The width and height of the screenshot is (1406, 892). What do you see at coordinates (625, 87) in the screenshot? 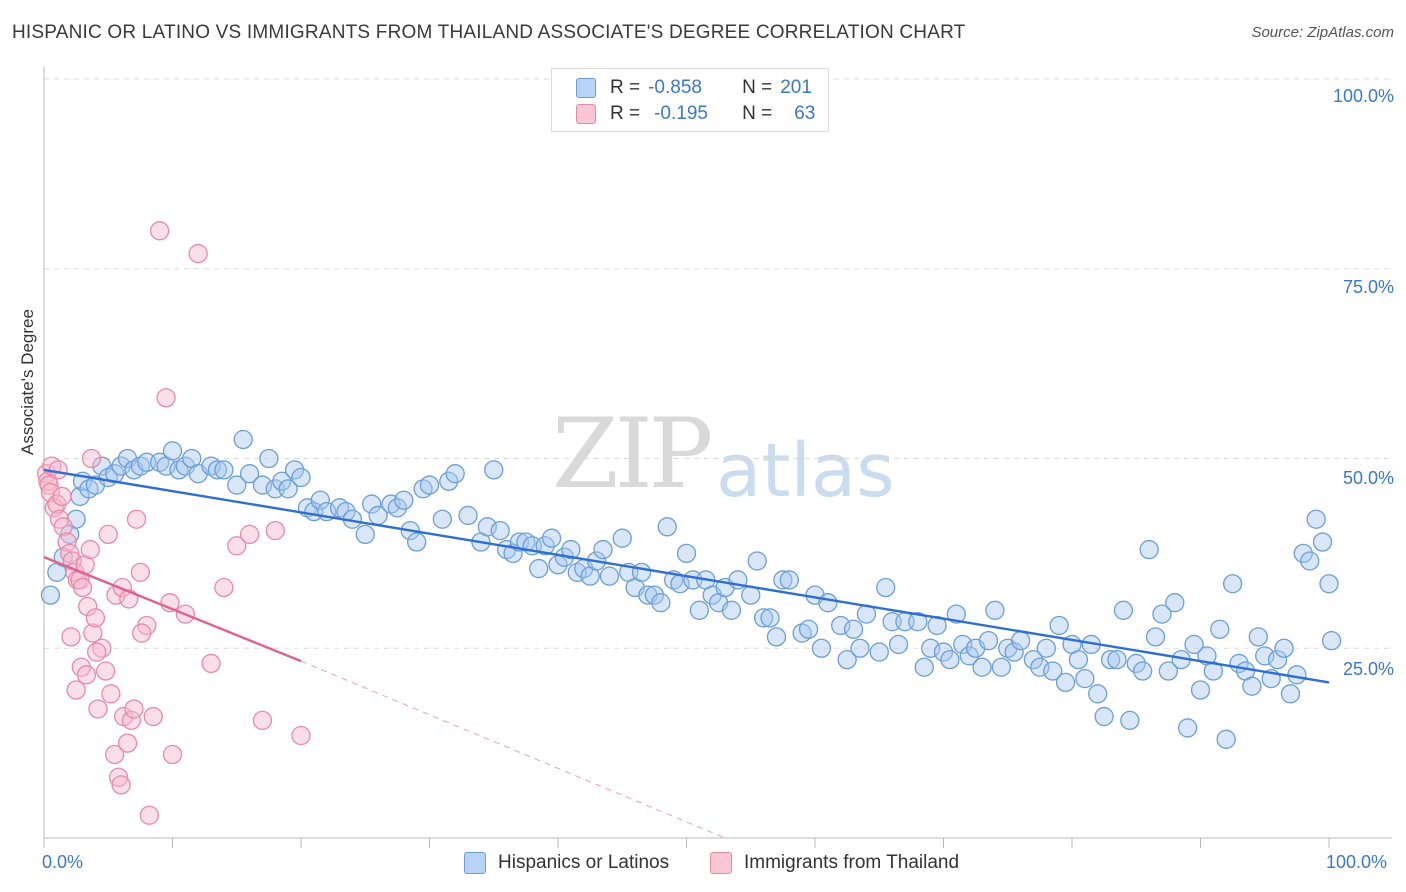
I see `r-label: R =` at bounding box center [625, 87].